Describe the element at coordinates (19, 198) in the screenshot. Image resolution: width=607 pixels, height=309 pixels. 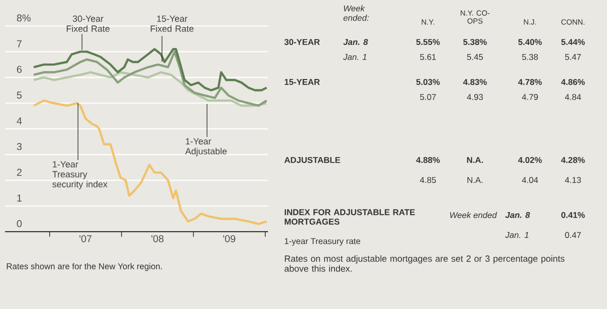
I see `y-tick-label: 1` at that location.